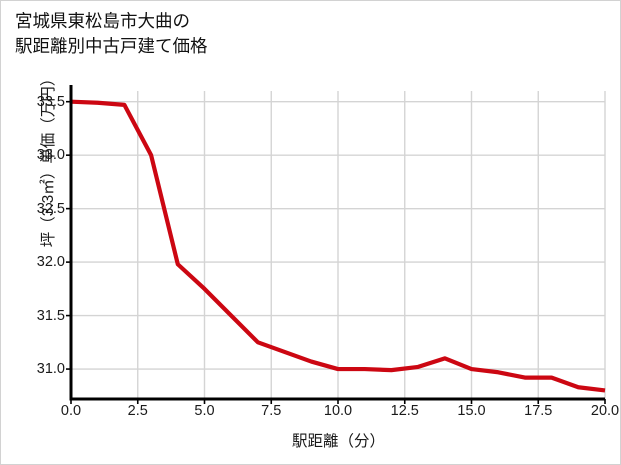 The width and height of the screenshot is (621, 465). I want to click on y-tick-labels: 31.0 31.5 32.0 32.5 33.0 33.5, so click(40, 232).